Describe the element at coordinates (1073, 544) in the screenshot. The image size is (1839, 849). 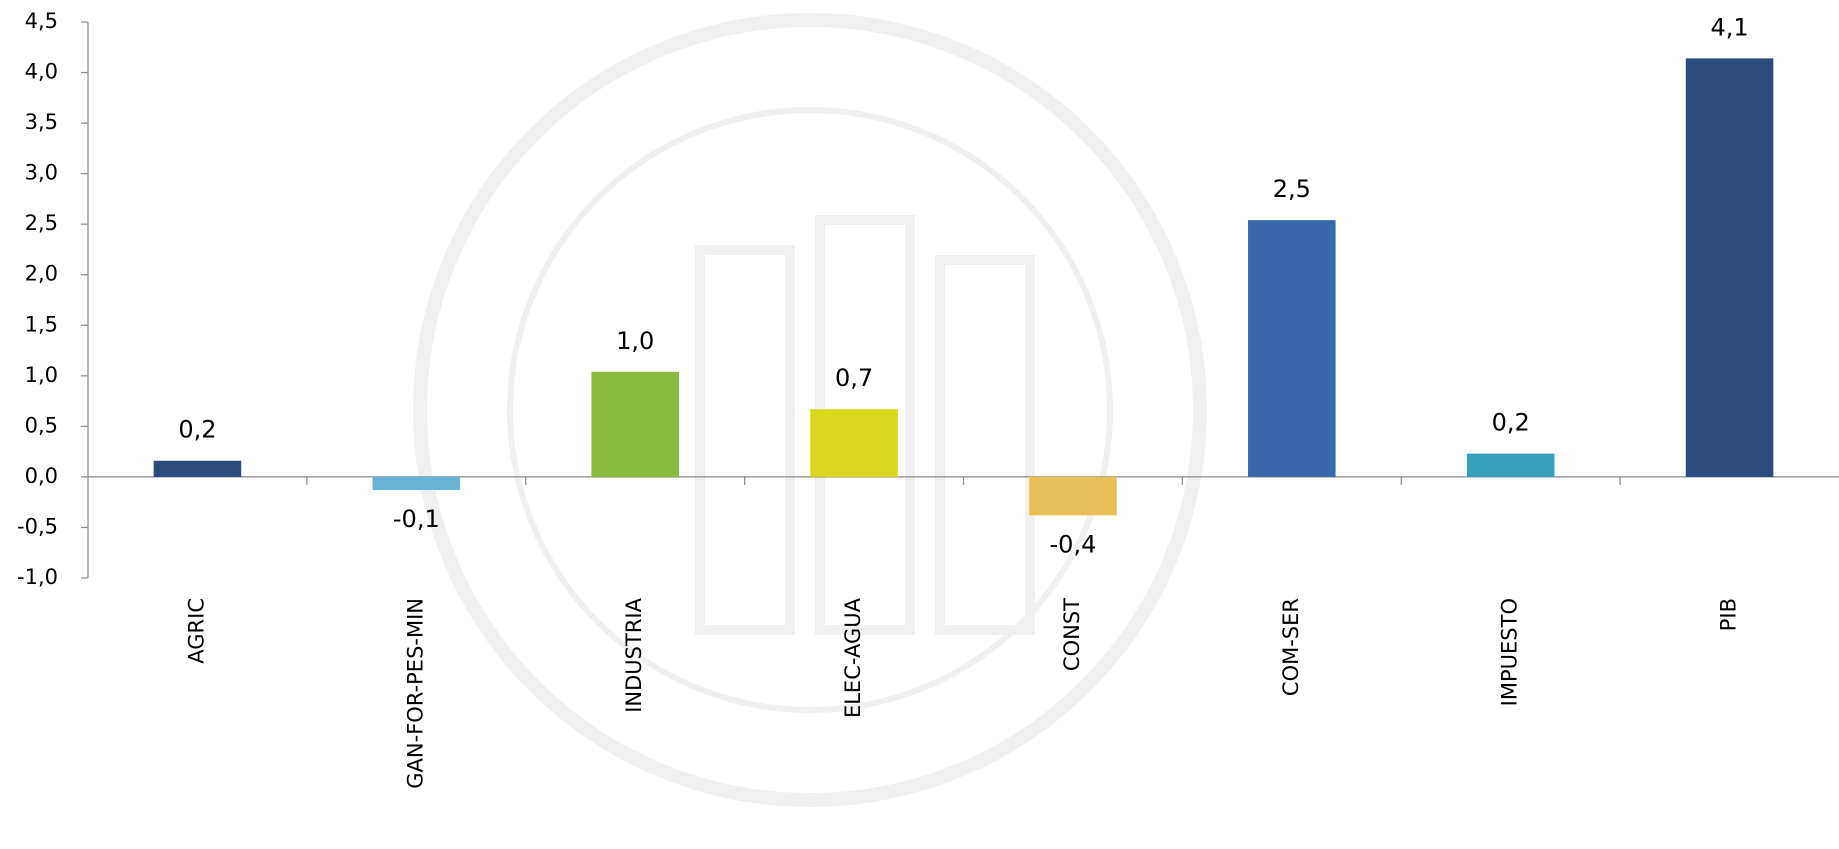
I see `data-label: -0,4` at that location.